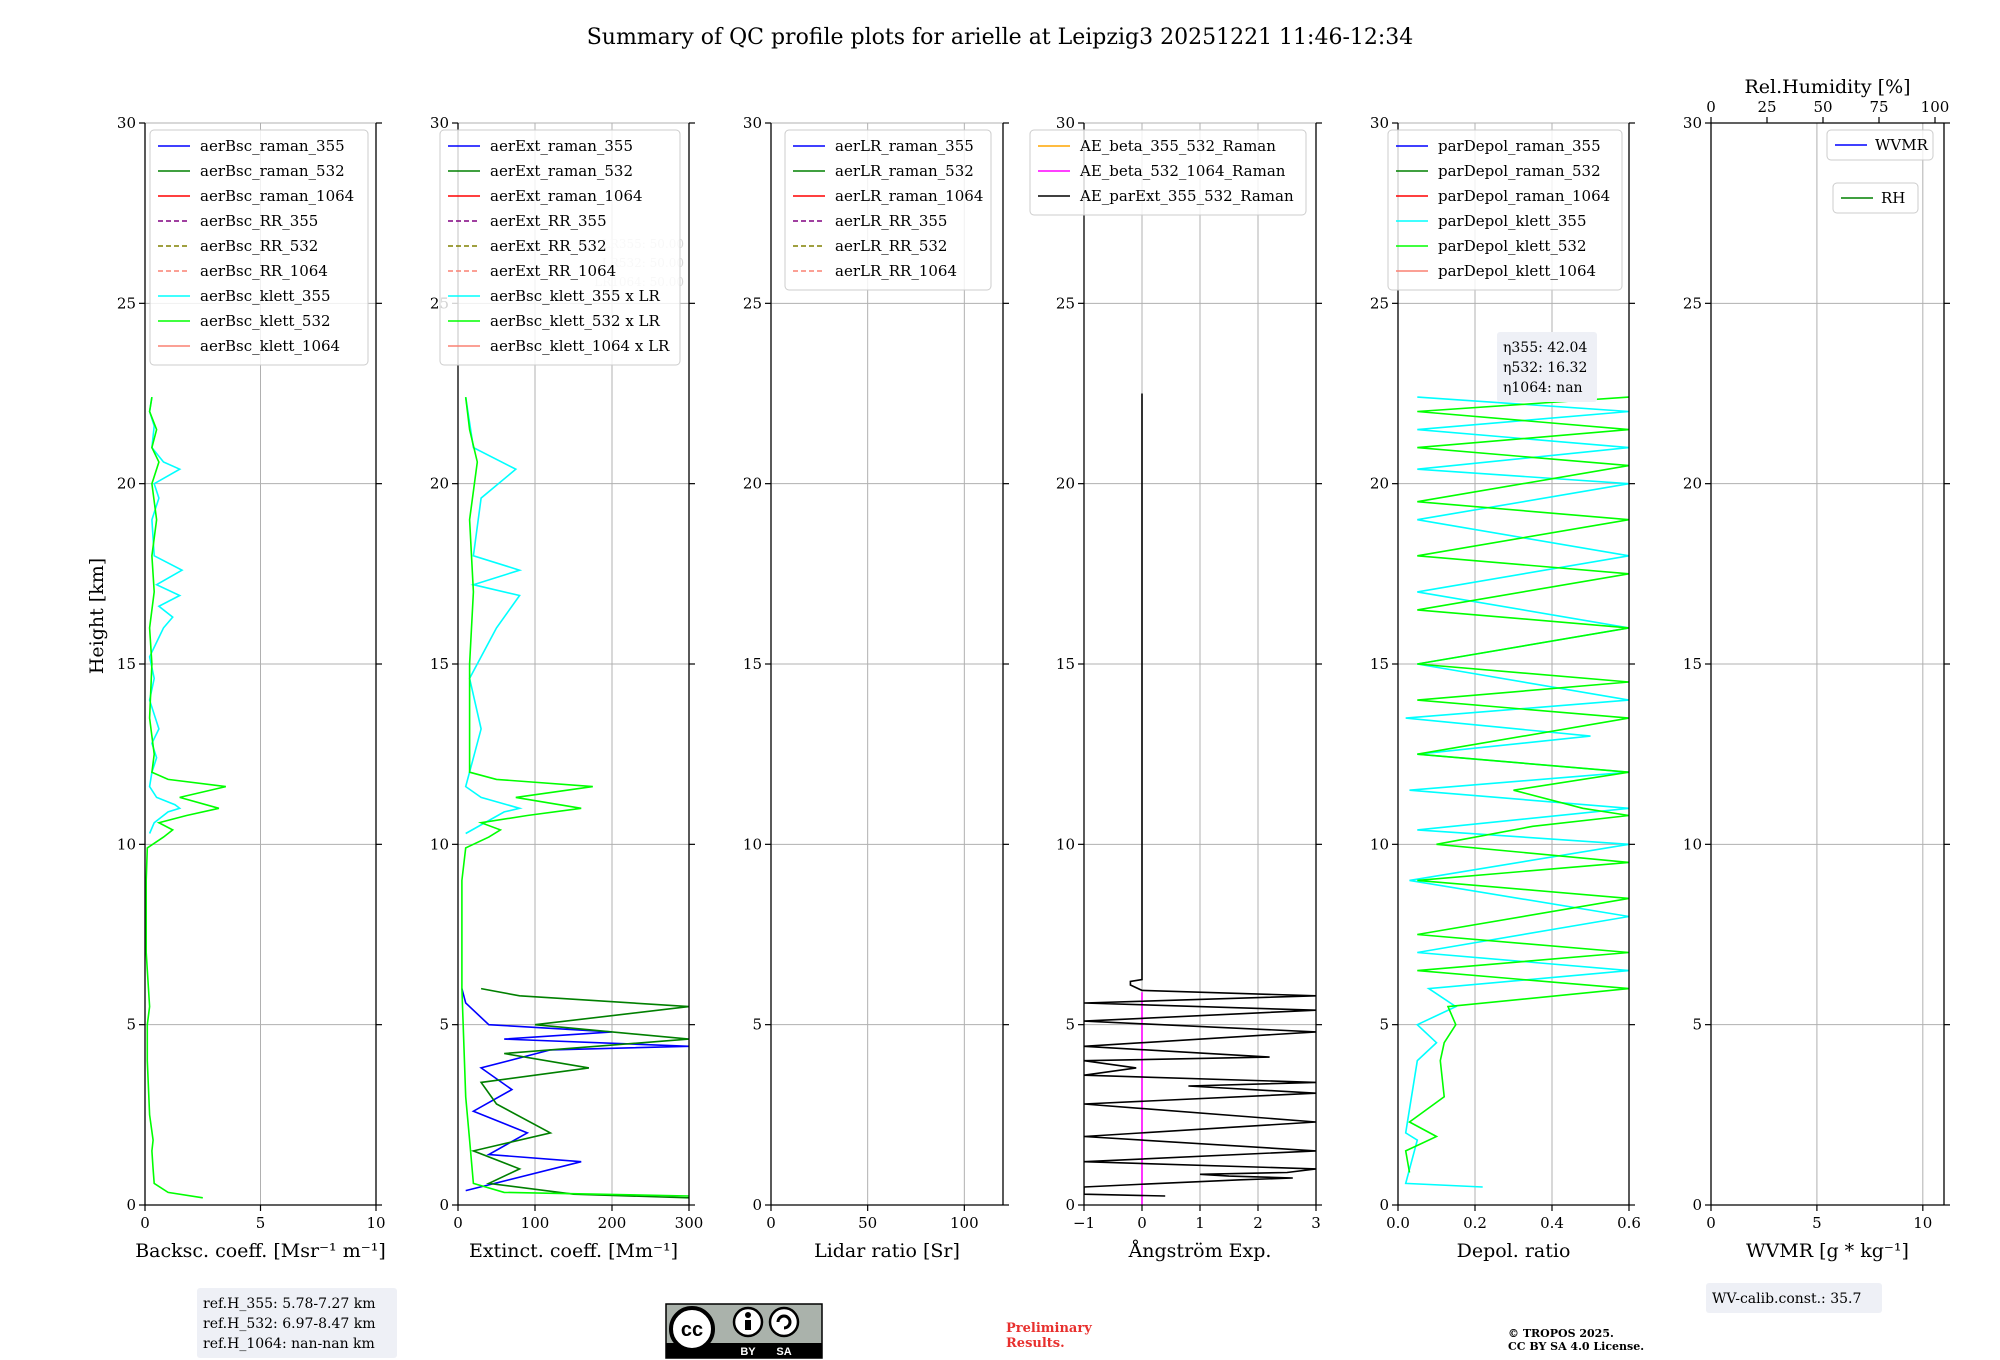 The image size is (2000, 1360). I want to click on series-line-AE_parExt_355_532_Raman, so click(1200, 795).